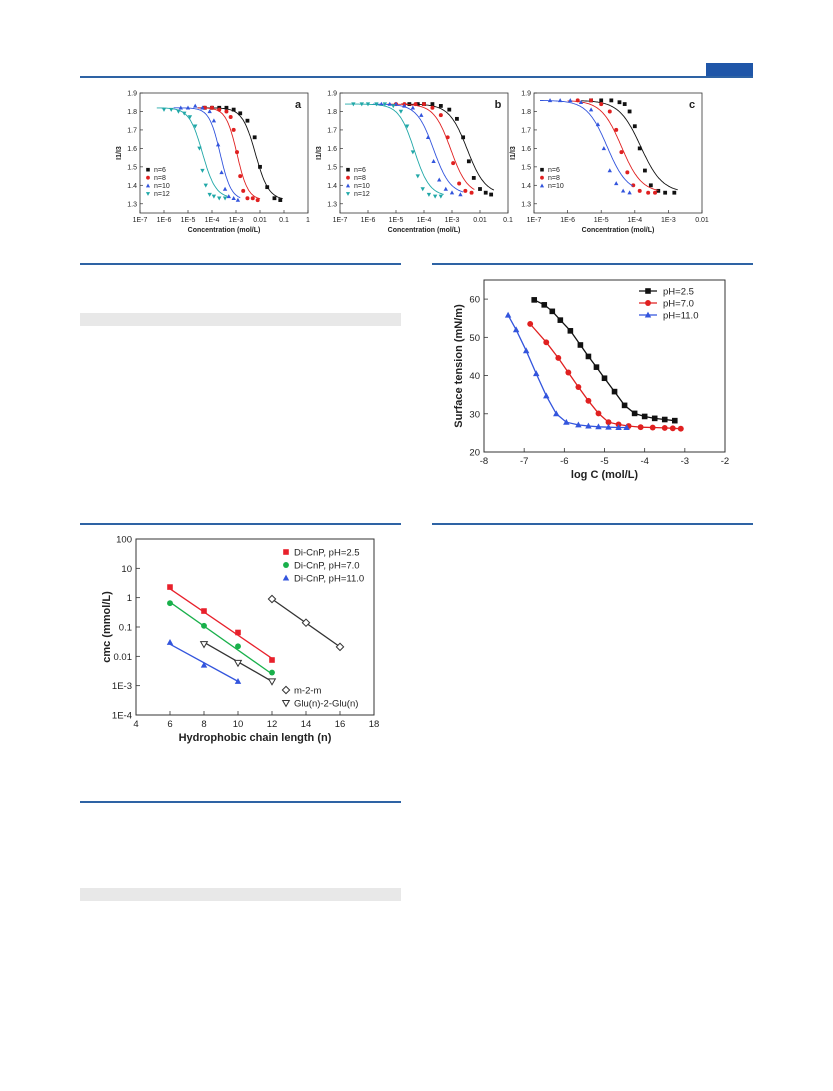  What do you see at coordinates (340, 724) in the screenshot?
I see `x-tick-label: 16` at bounding box center [340, 724].